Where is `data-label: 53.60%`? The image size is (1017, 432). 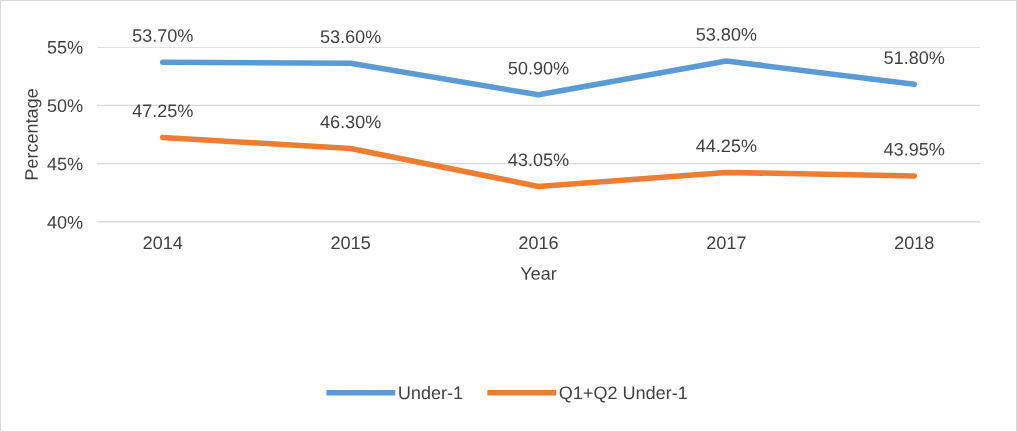 data-label: 53.60% is located at coordinates (350, 37).